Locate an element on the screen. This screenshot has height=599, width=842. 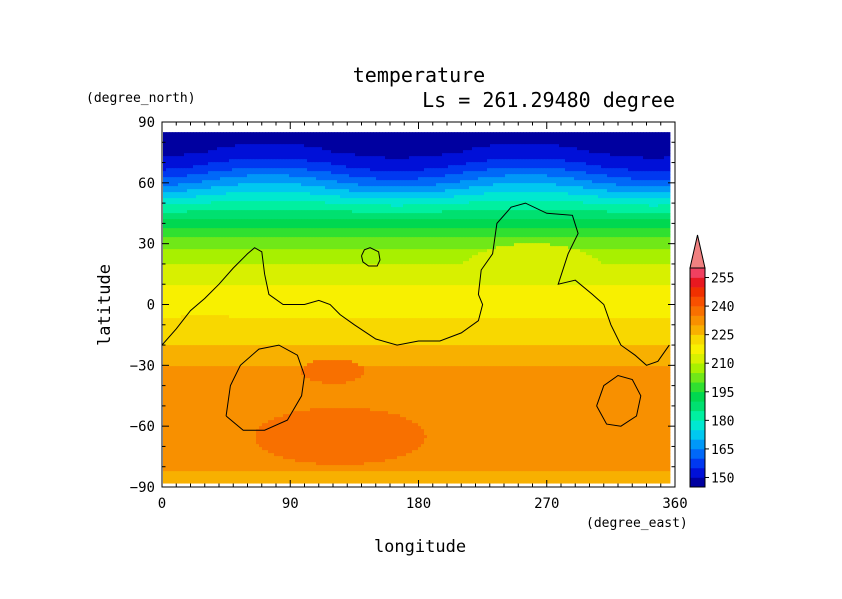
y-tick-label: 90 is located at coordinates (146, 123).